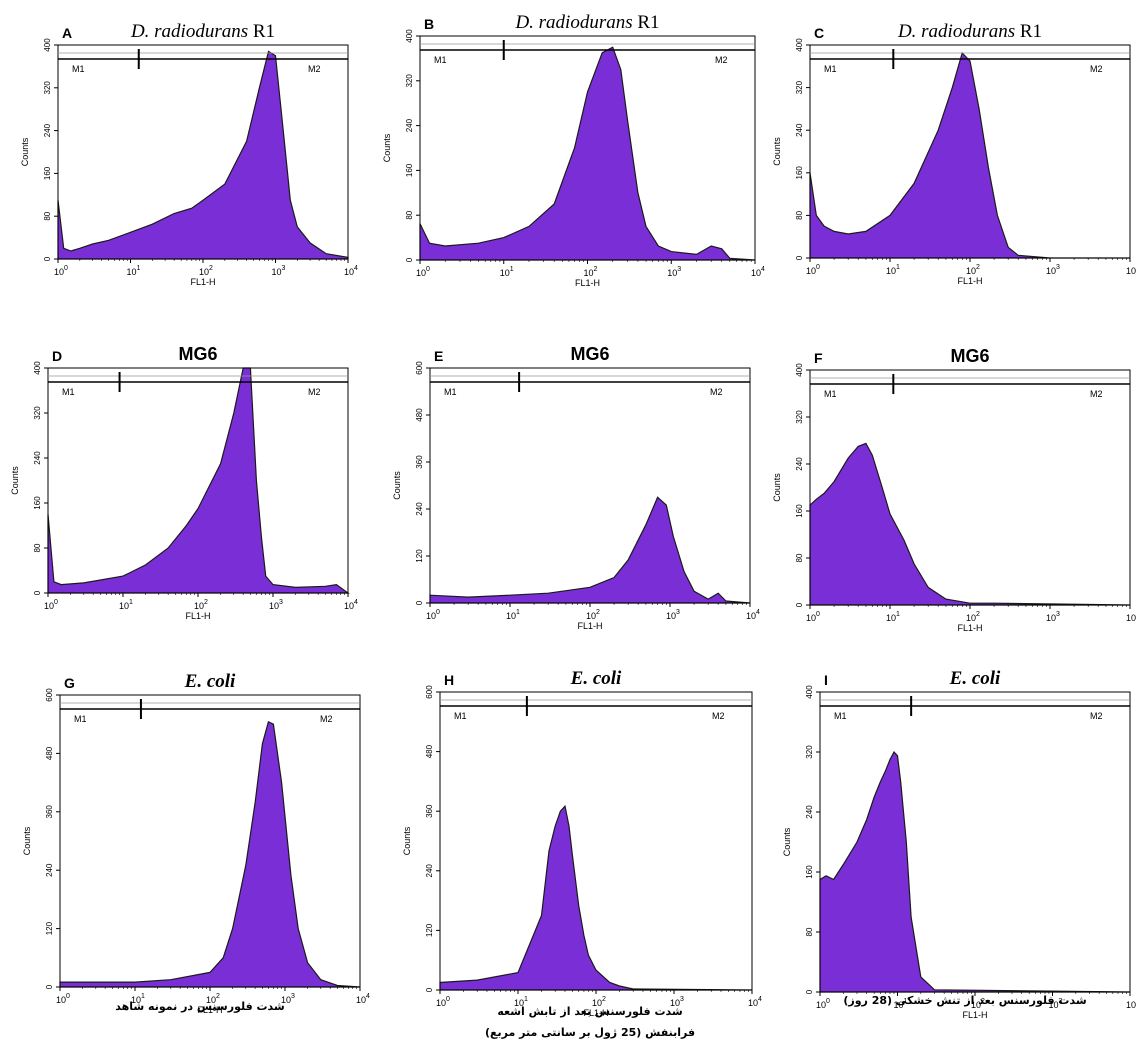 This screenshot has height=1063, width=1136. What do you see at coordinates (202, 31) in the screenshot?
I see `panel-title: D. radiodurans R1` at bounding box center [202, 31].